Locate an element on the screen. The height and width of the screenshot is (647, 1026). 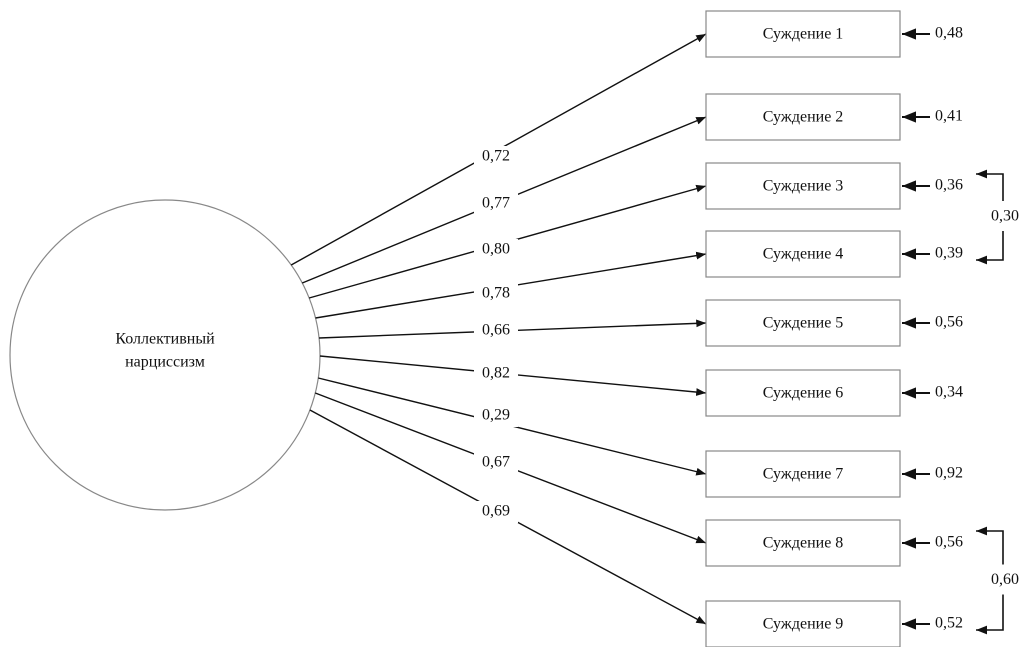
latent-label: Коллективный is located at coordinates (165, 339).